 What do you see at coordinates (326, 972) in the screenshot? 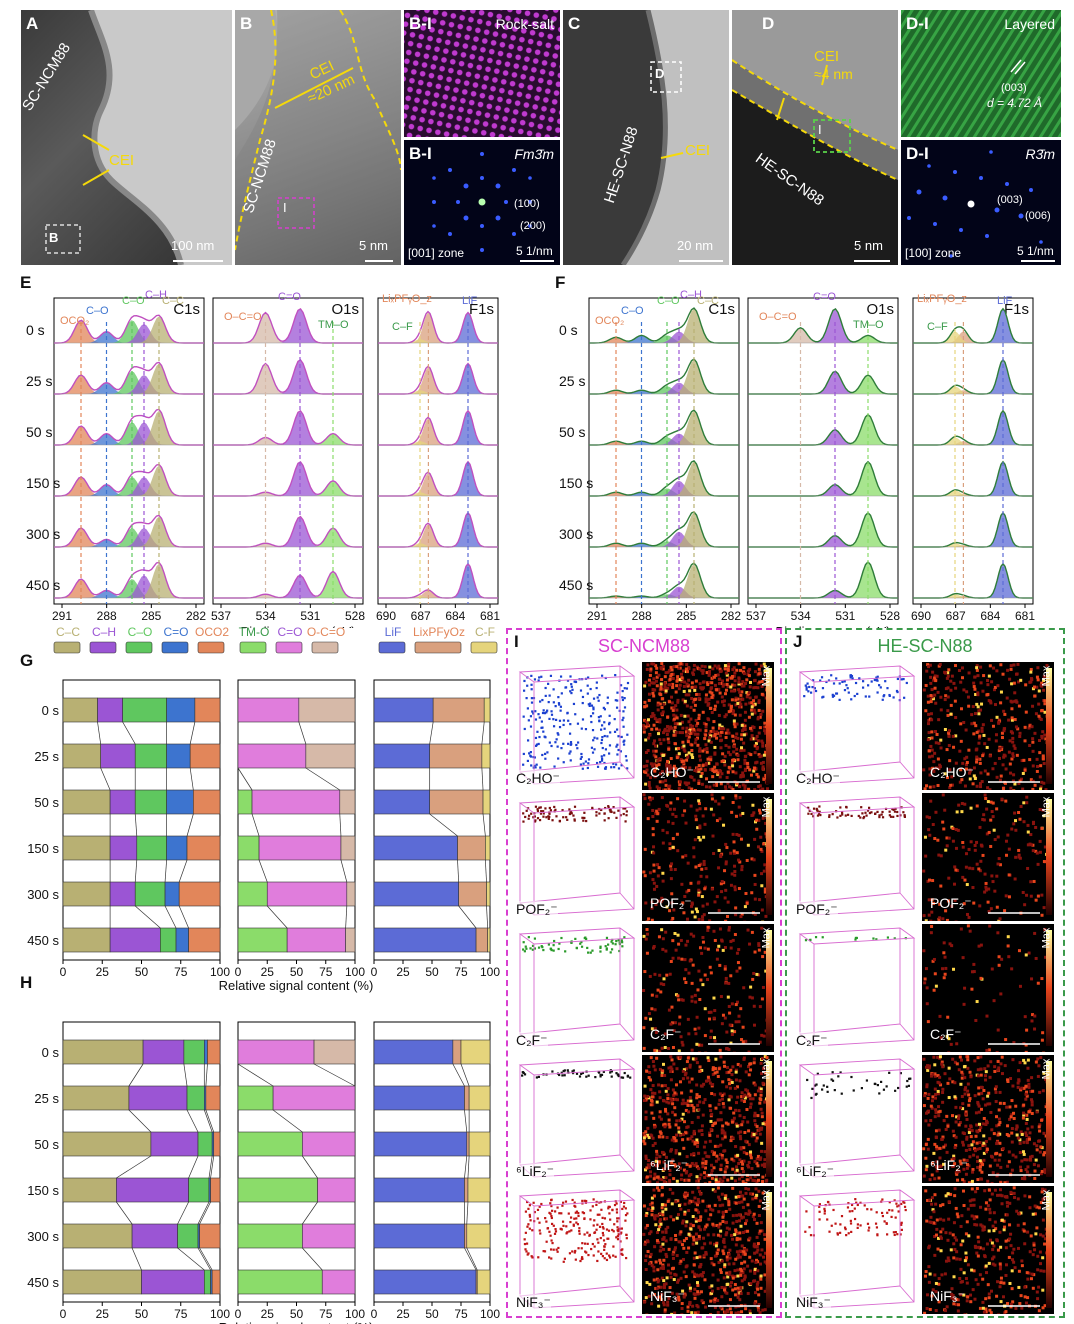
I see `tick-label: 75` at bounding box center [326, 972].